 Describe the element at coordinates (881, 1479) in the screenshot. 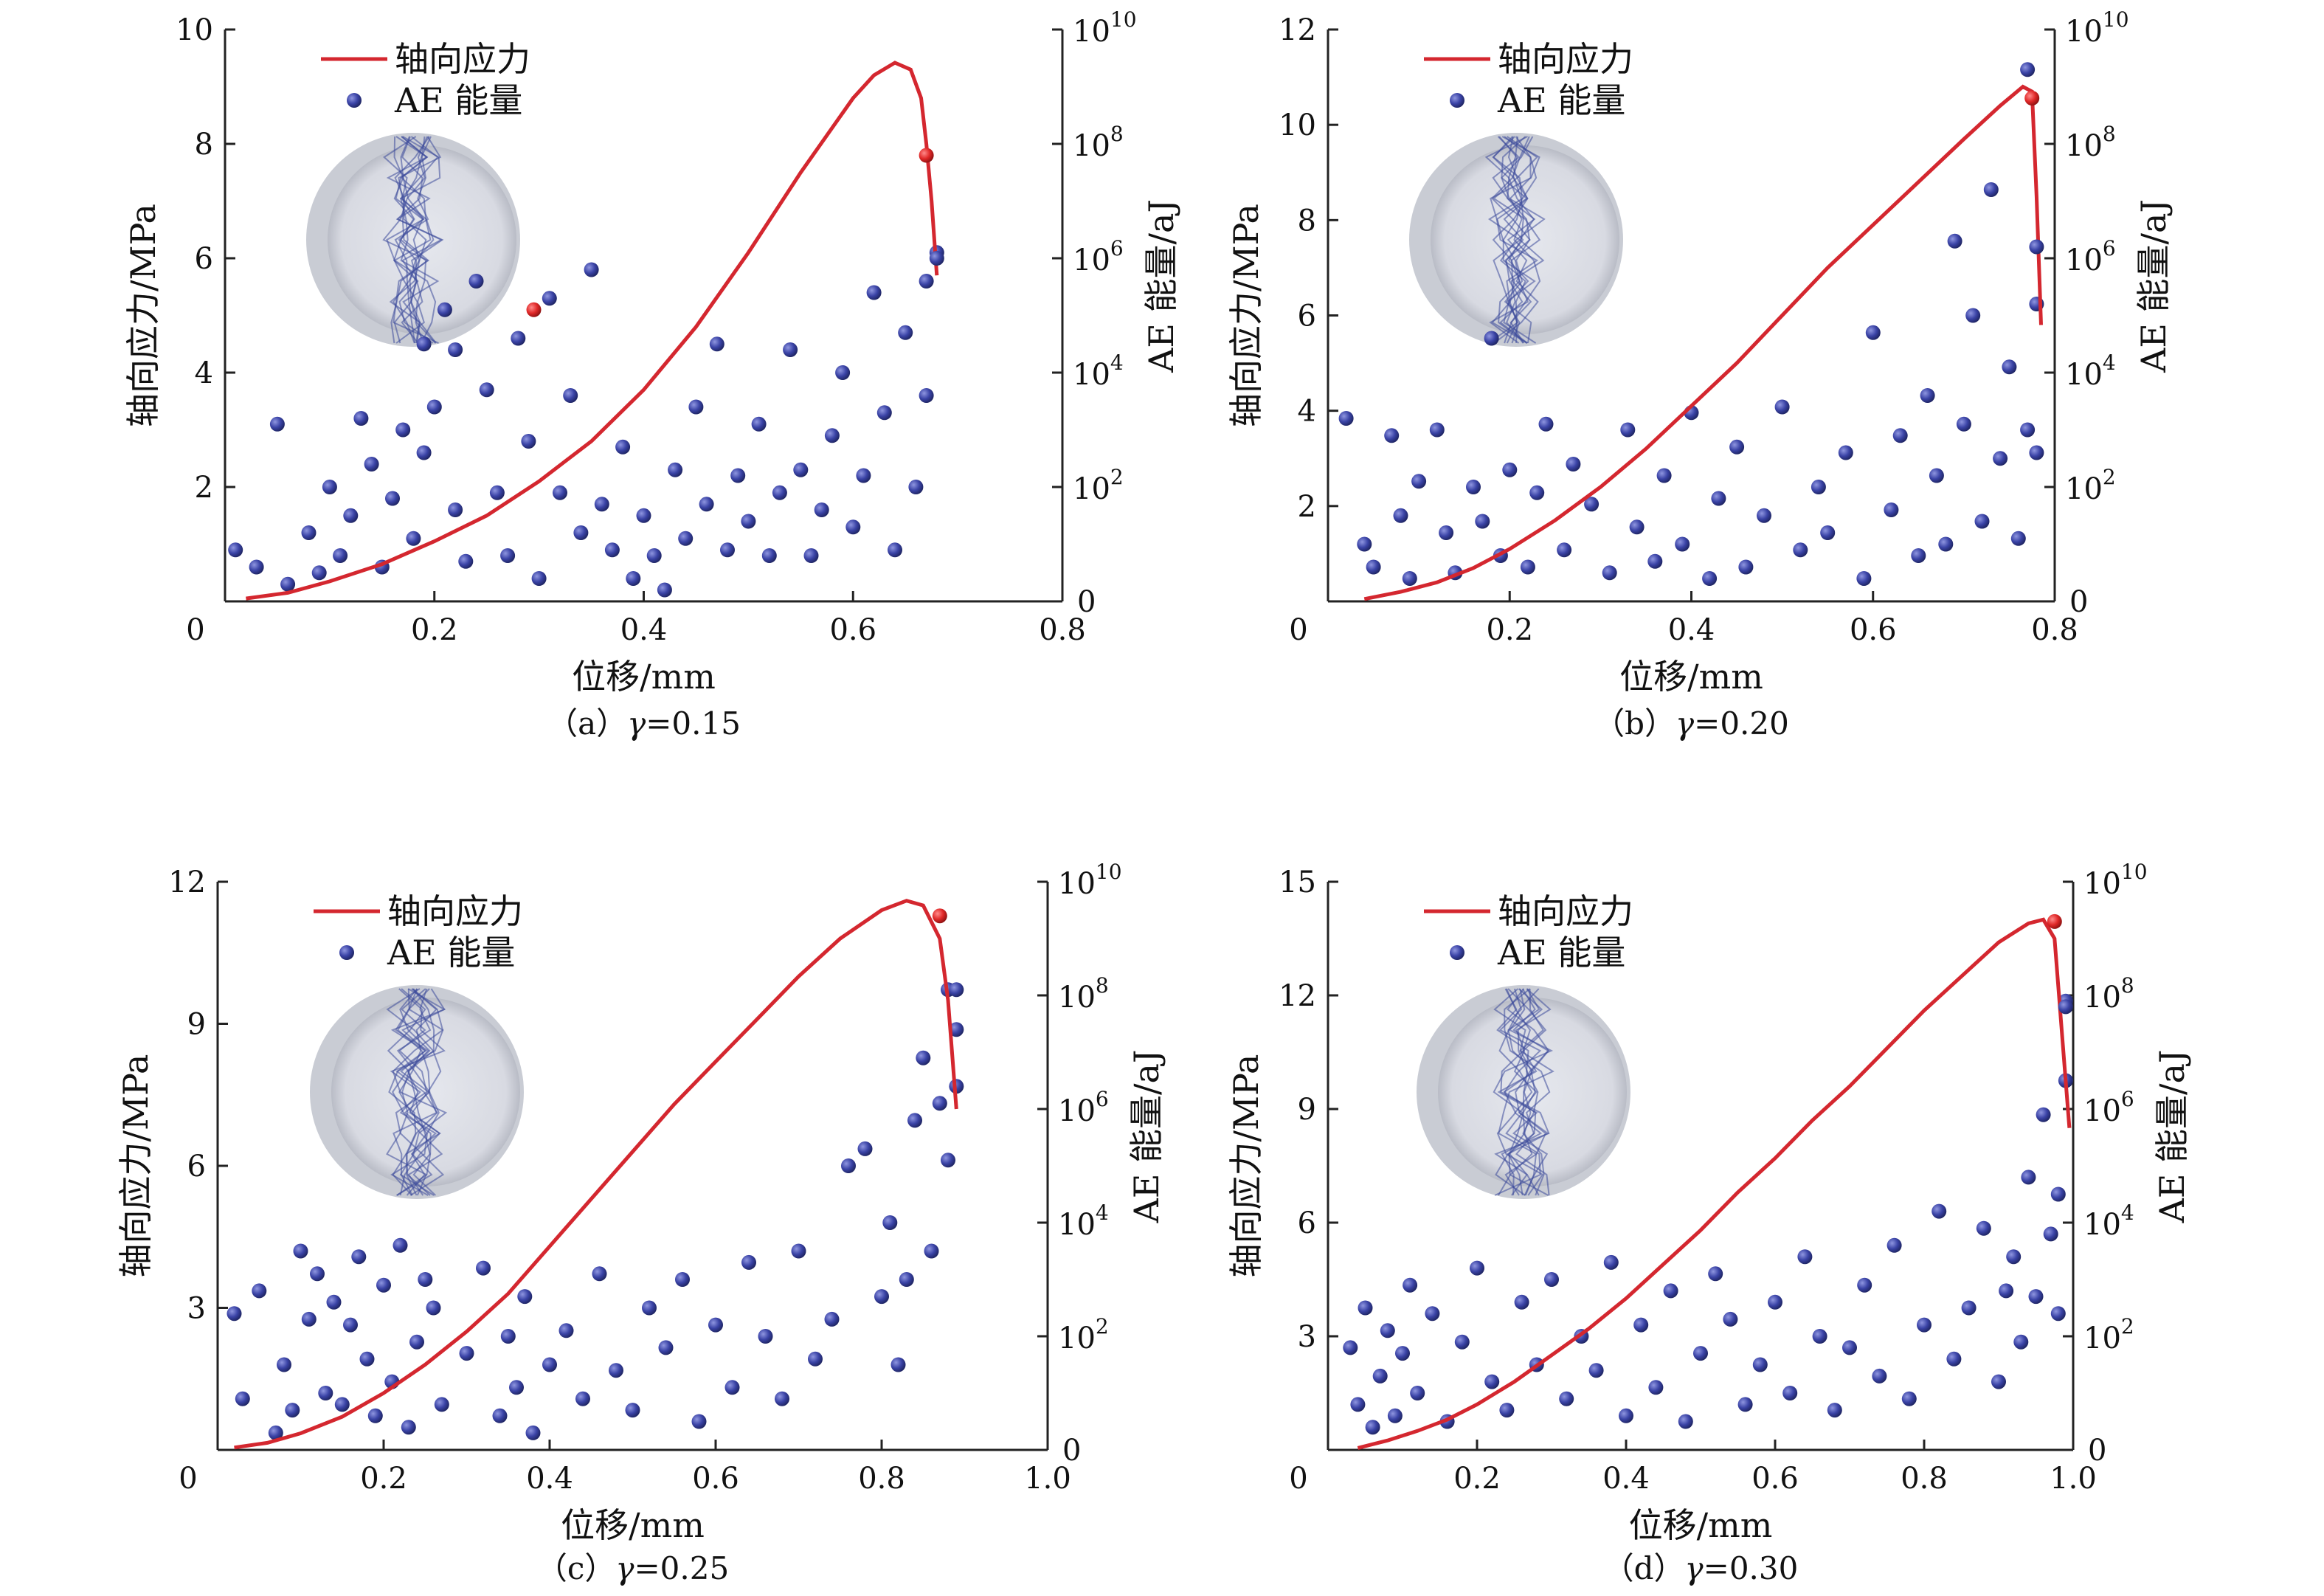

I see `x-tick-label: 0.8` at that location.